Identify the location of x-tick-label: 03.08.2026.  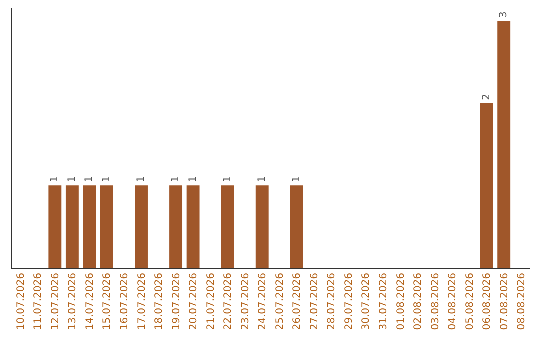
(436, 301).